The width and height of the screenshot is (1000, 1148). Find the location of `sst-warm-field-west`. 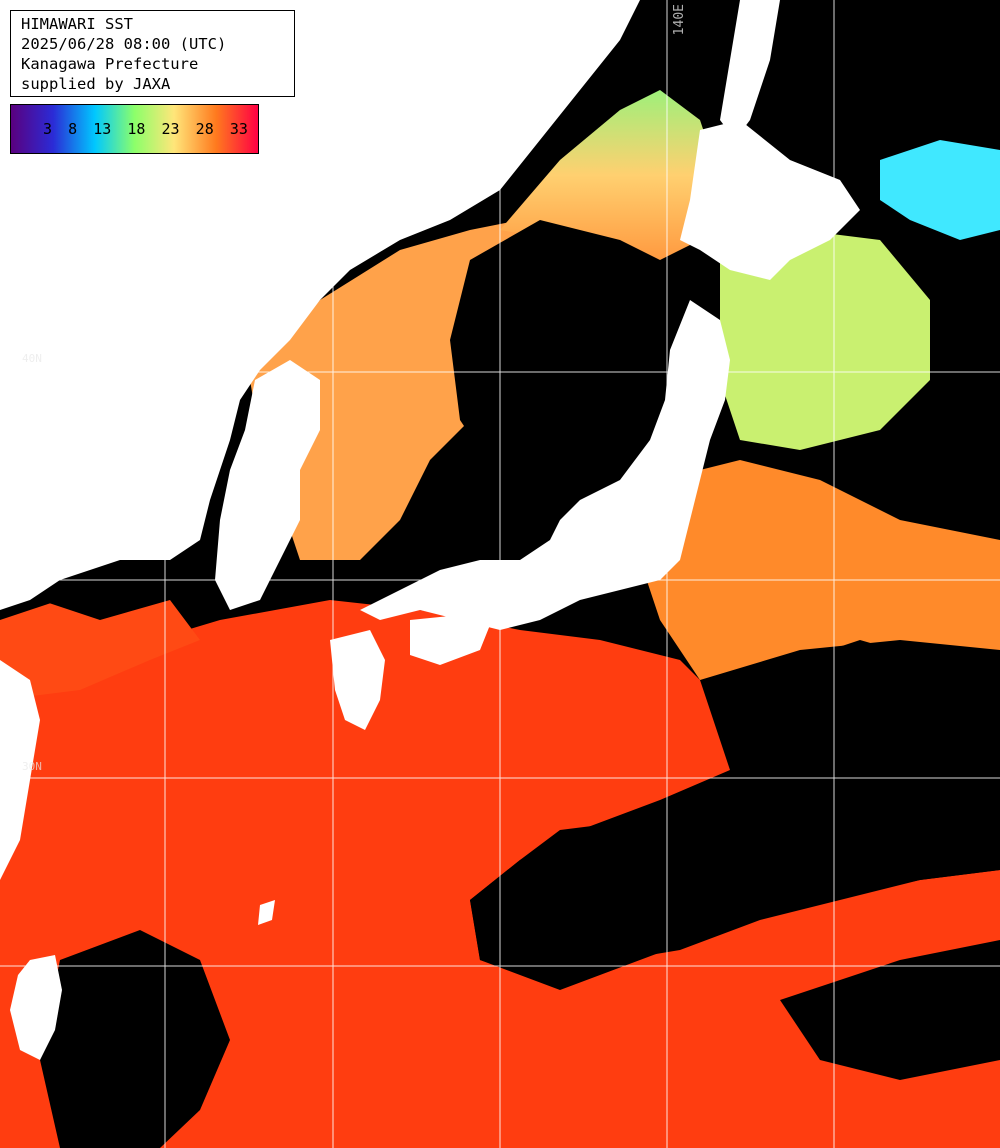

sst-warm-field-west is located at coordinates (100, 645).